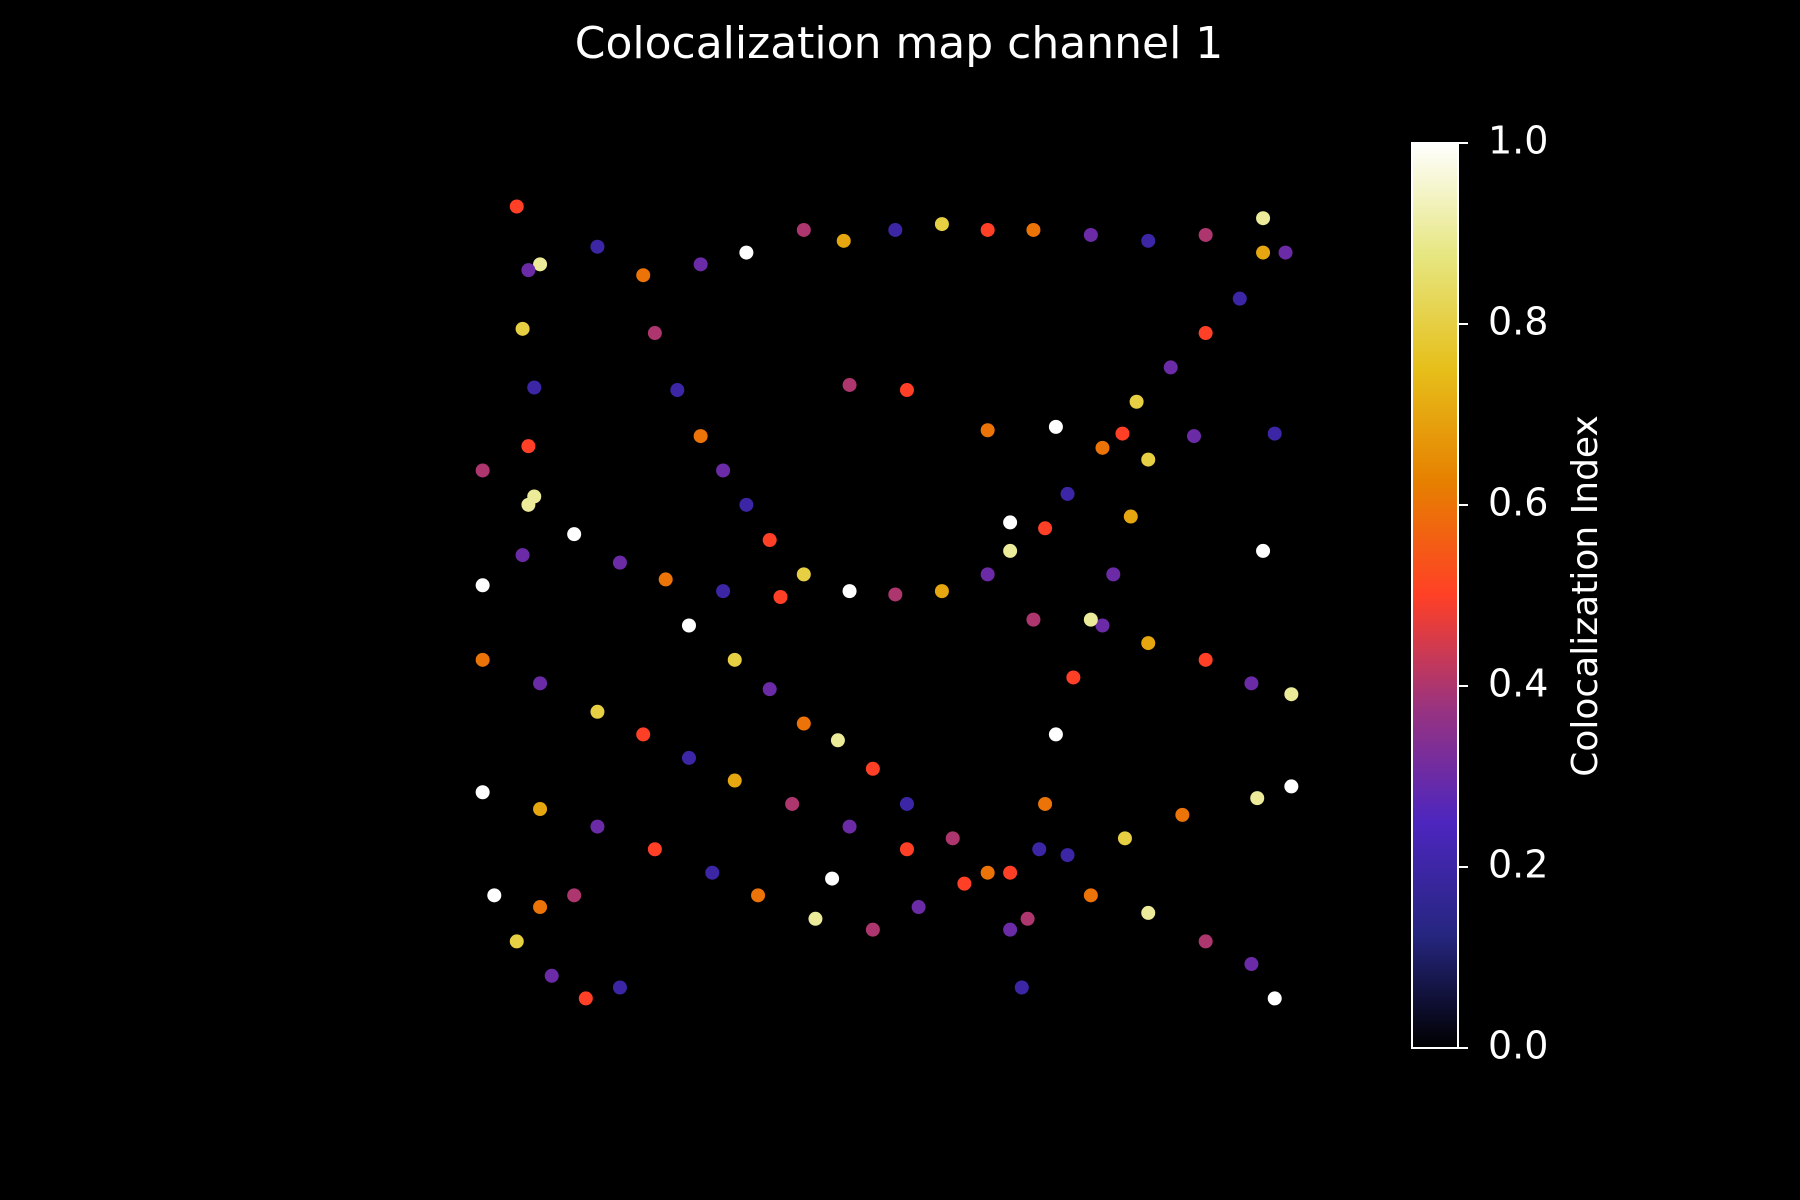 This screenshot has width=1800, height=1200. I want to click on colorbar-tick-label: 0.4, so click(1518, 684).